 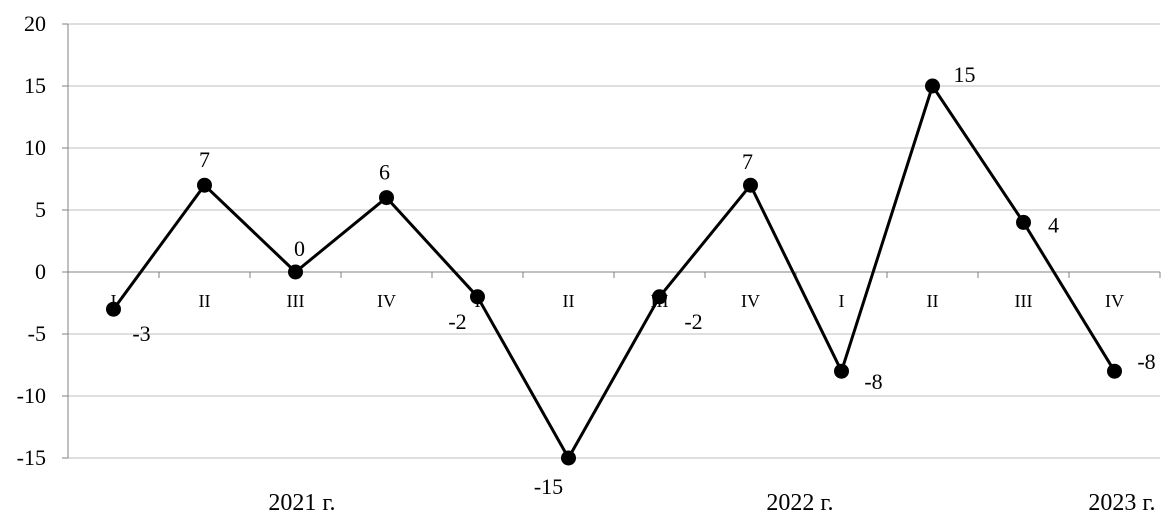 What do you see at coordinates (141, 333) in the screenshot?
I see `data-label: -3` at bounding box center [141, 333].